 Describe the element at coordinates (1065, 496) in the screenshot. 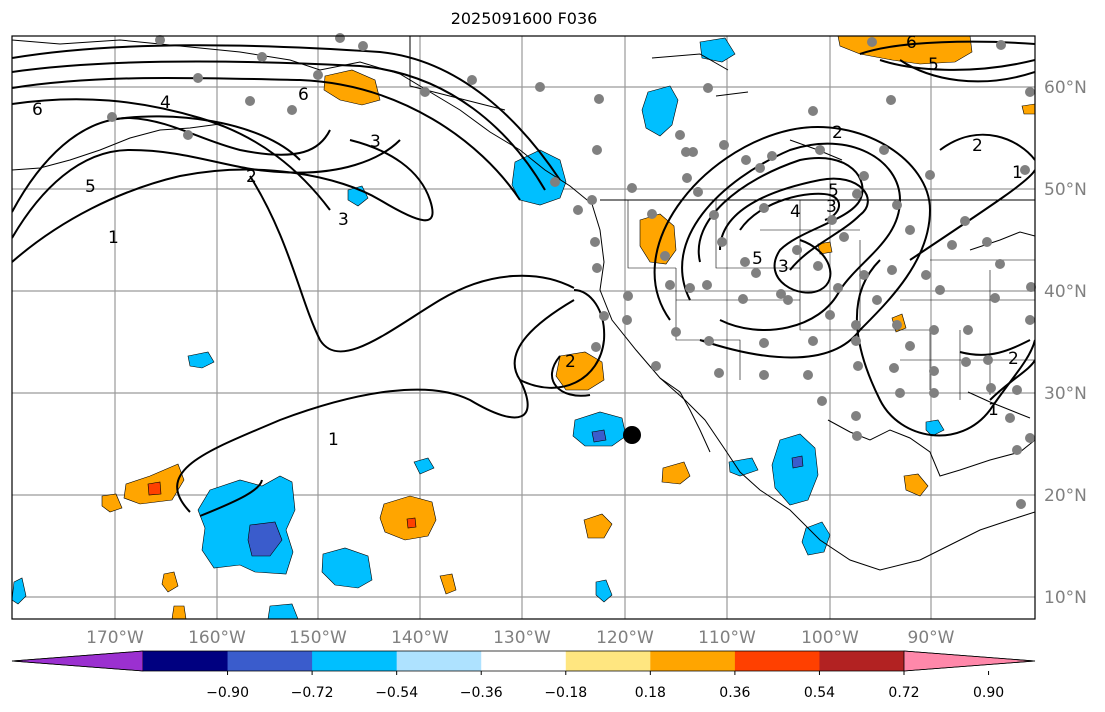

I see `lat-tick: 20°N` at that location.